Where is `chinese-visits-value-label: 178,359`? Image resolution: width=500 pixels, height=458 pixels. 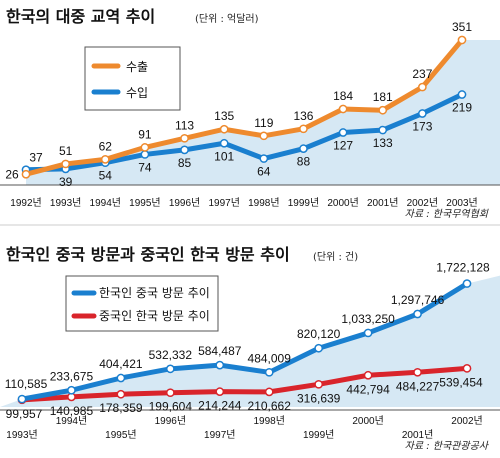
chinese-visits-value-label: 178,359 is located at coordinates (121, 408).